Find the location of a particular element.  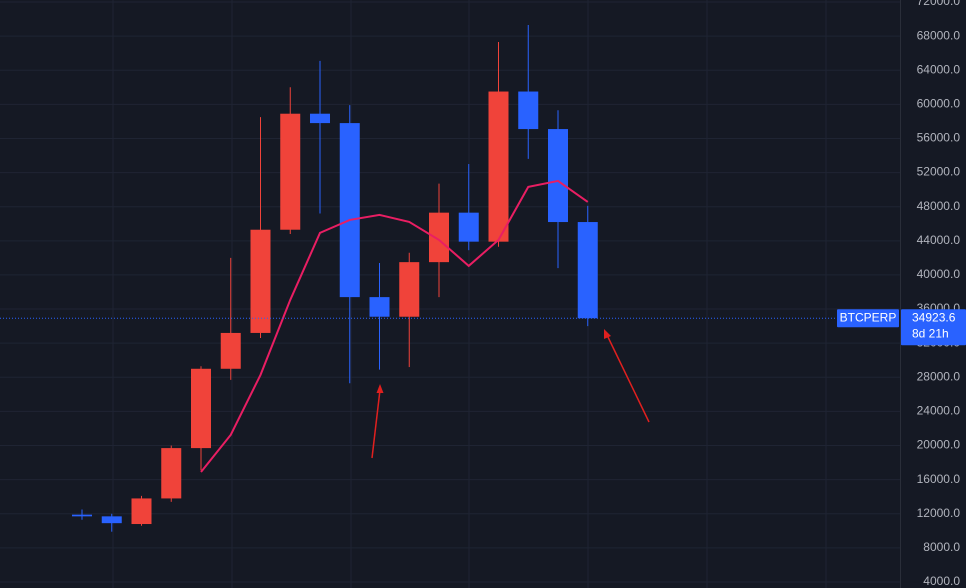

y-tick-label: 16000.0 is located at coordinates (939, 479).